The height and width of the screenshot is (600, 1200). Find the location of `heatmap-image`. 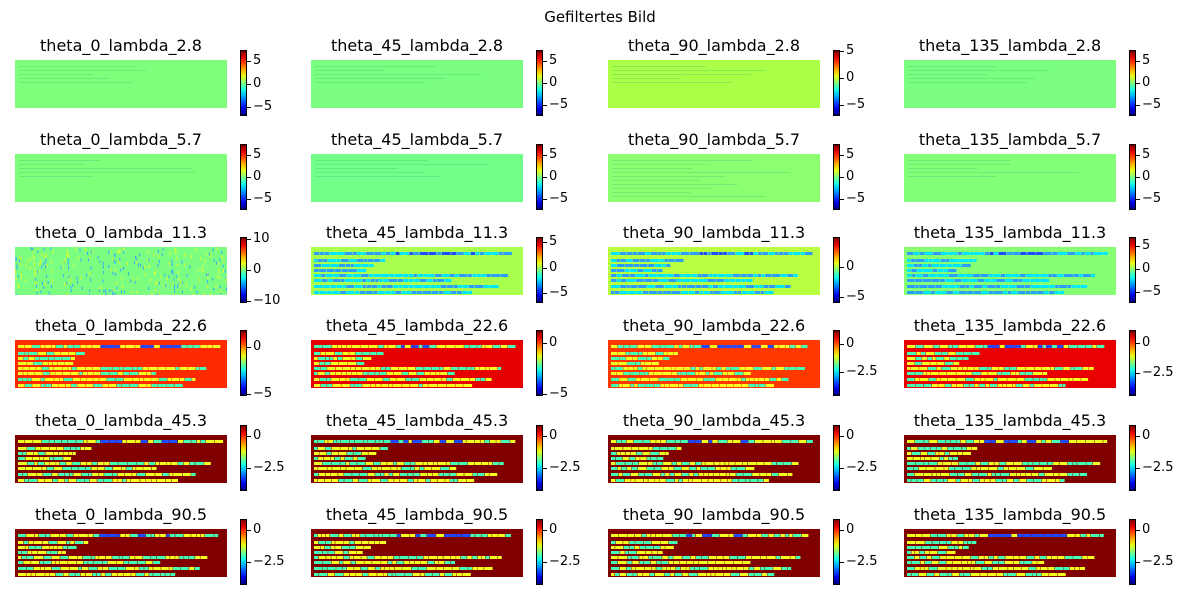

heatmap-image is located at coordinates (417, 459).